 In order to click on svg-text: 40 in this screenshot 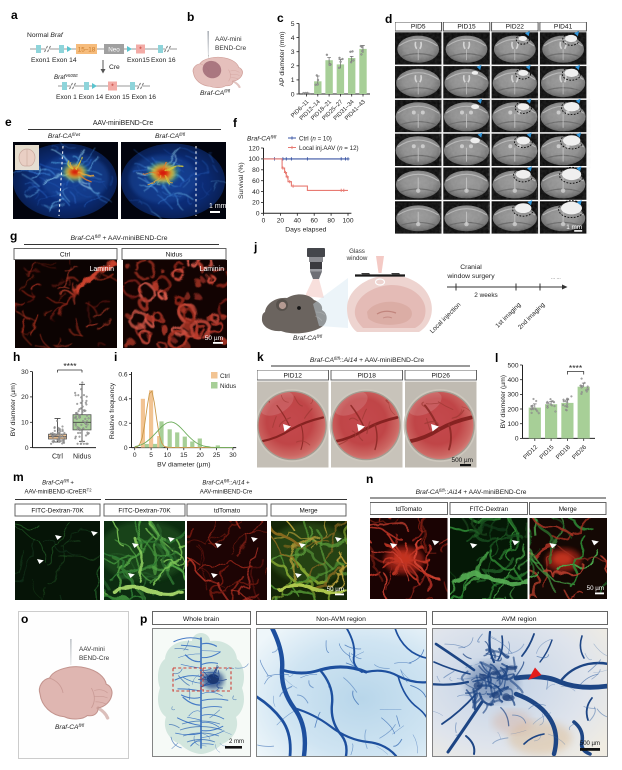, I will do `click(256, 192)`.